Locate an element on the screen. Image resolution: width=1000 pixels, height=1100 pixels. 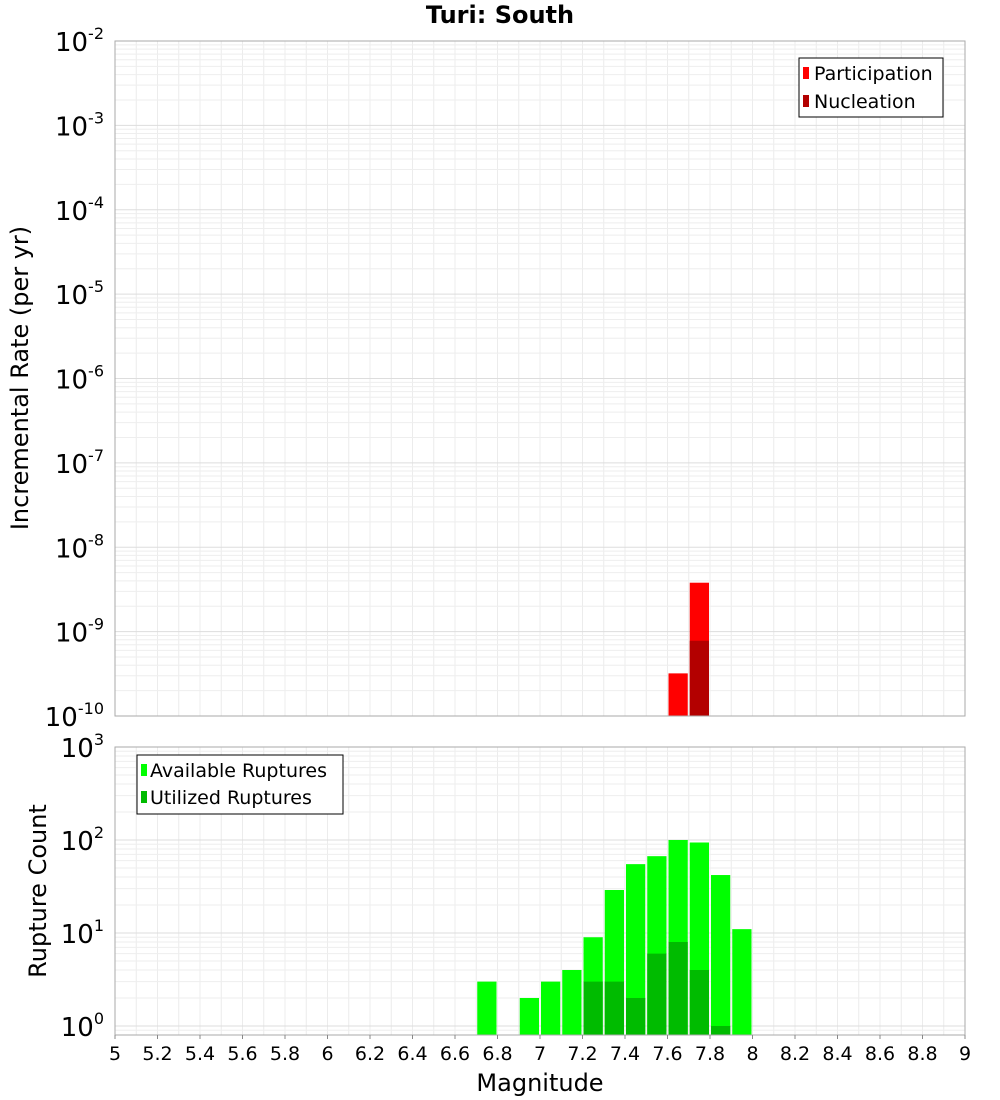
rate-legend: Participation Nucleation is located at coordinates (871, 87).